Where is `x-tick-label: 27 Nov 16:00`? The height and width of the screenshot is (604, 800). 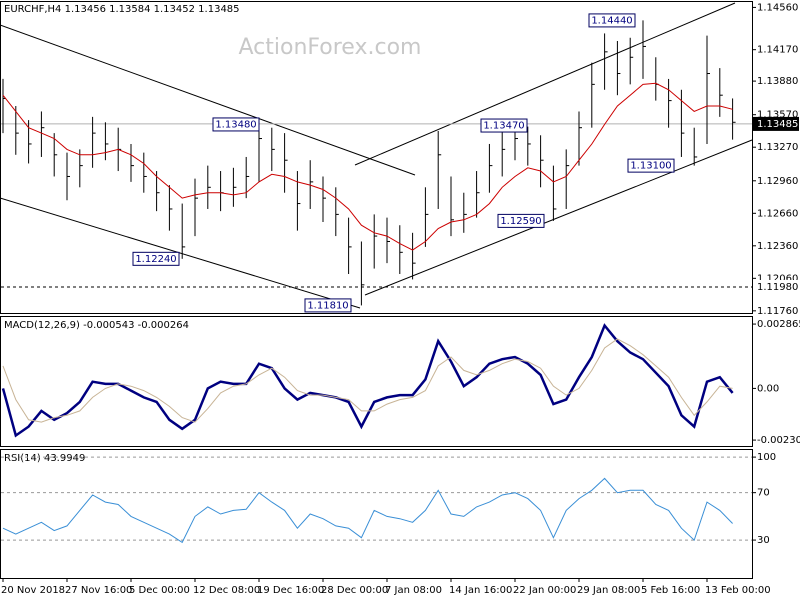
x-tick-label: 27 Nov 16:00 is located at coordinates (98, 590).